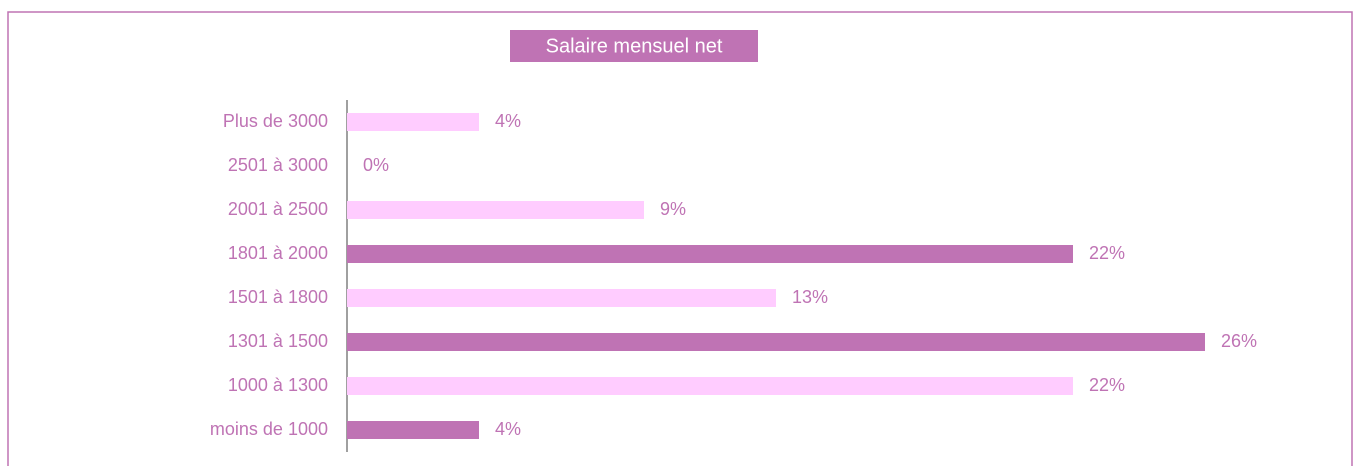  Describe the element at coordinates (278, 253) in the screenshot. I see `category-label: 1801 à 2000` at that location.